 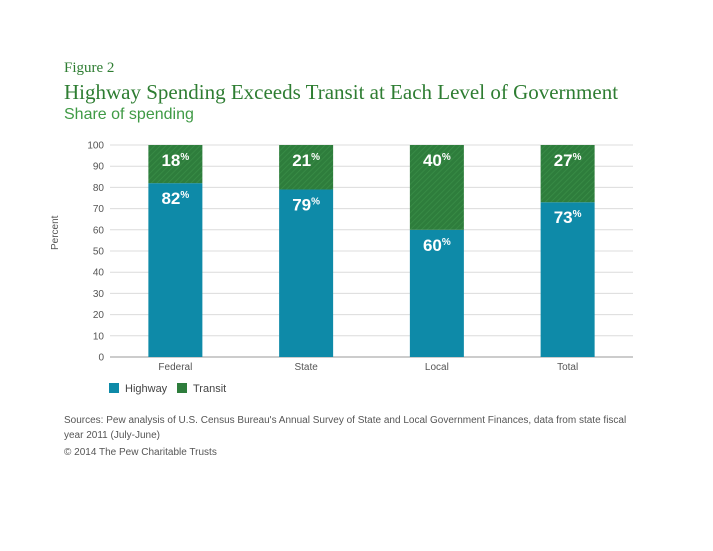 What do you see at coordinates (99, 336) in the screenshot?
I see `y-tick-label-10: 10` at bounding box center [99, 336].